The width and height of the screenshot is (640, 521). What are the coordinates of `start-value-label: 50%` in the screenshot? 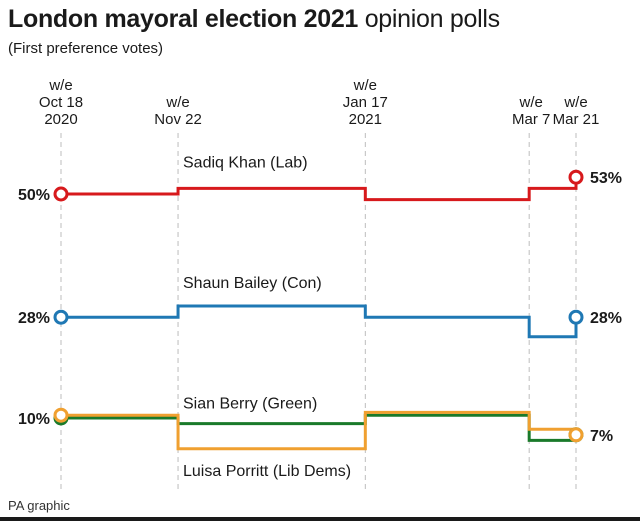 It's located at (34, 195).